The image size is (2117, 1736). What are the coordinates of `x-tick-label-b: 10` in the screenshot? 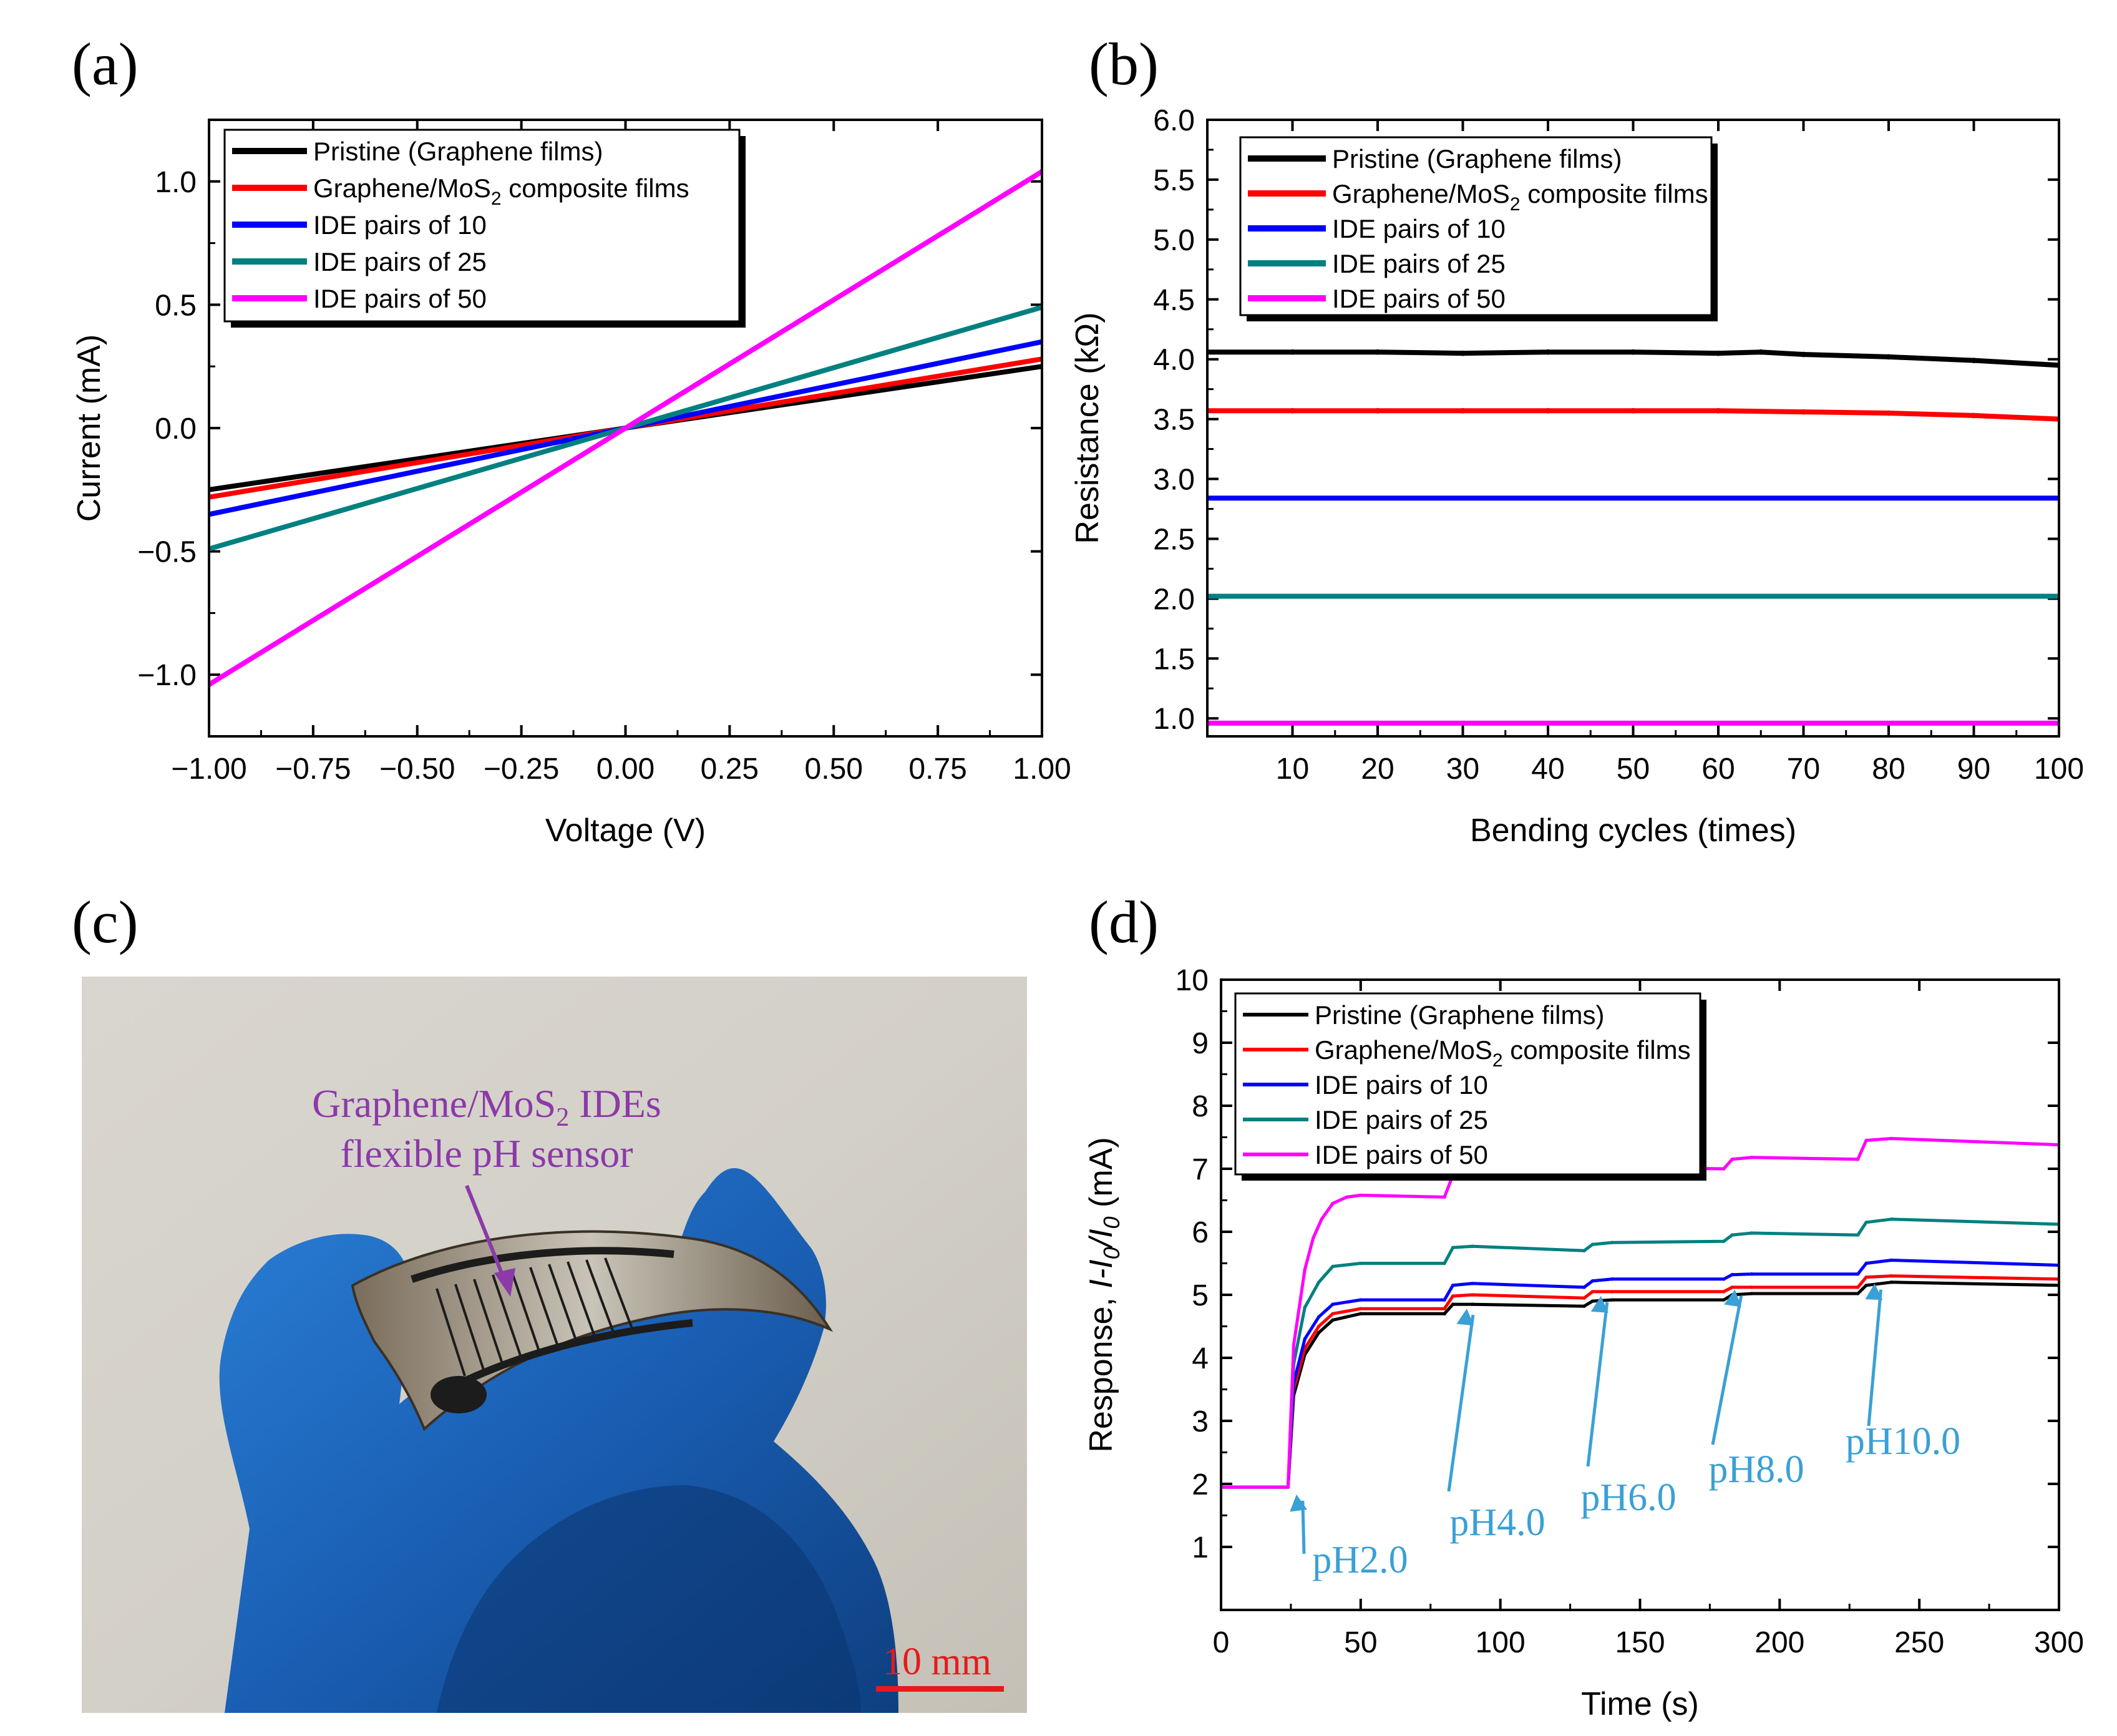 It's located at (1292, 769).